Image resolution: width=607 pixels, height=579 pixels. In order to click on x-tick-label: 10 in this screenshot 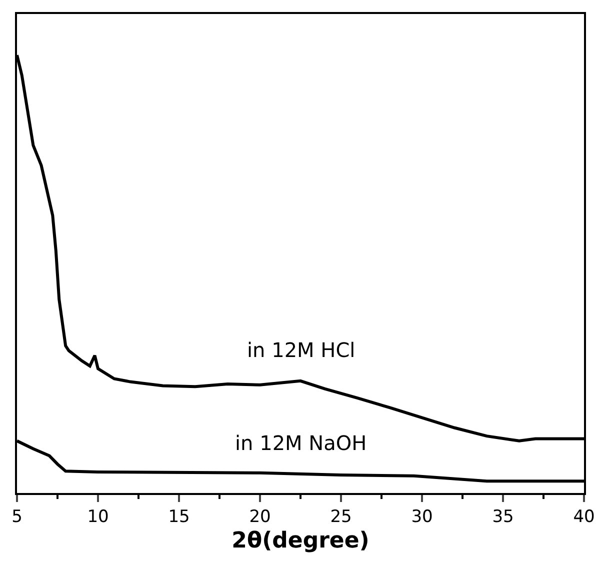, I will do `click(98, 517)`.